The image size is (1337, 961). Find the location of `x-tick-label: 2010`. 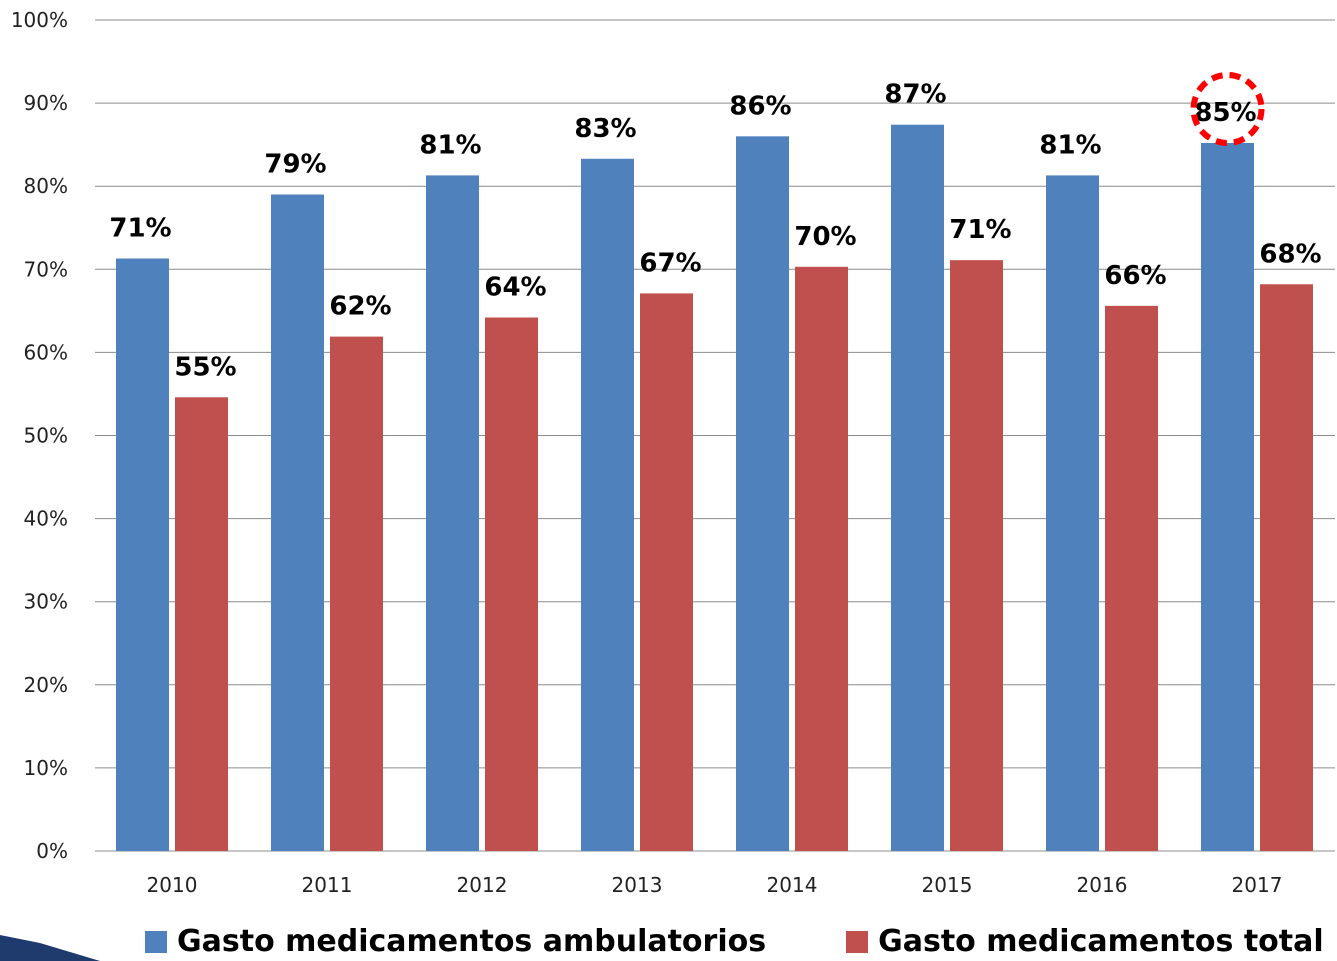

x-tick-label: 2010 is located at coordinates (172, 885).